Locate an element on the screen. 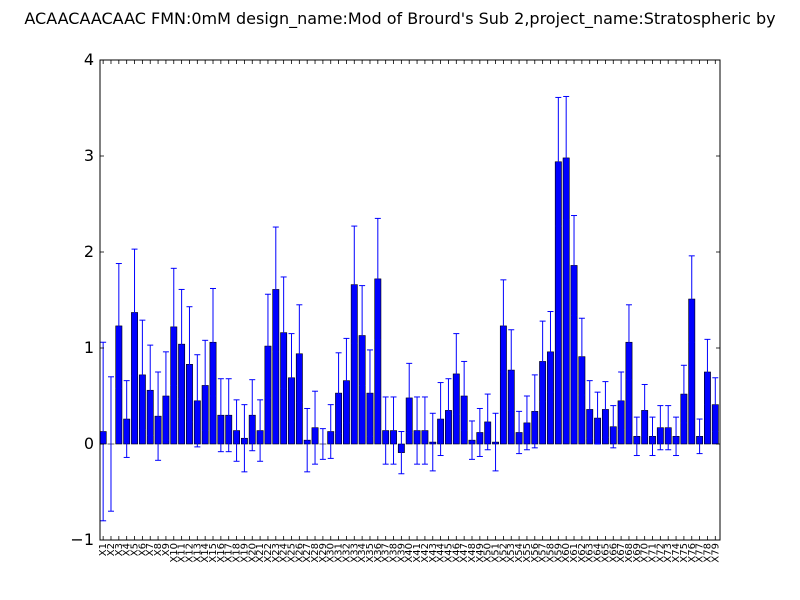 The width and height of the screenshot is (800, 600). x-tick-label: X63 is located at coordinates (590, 553).